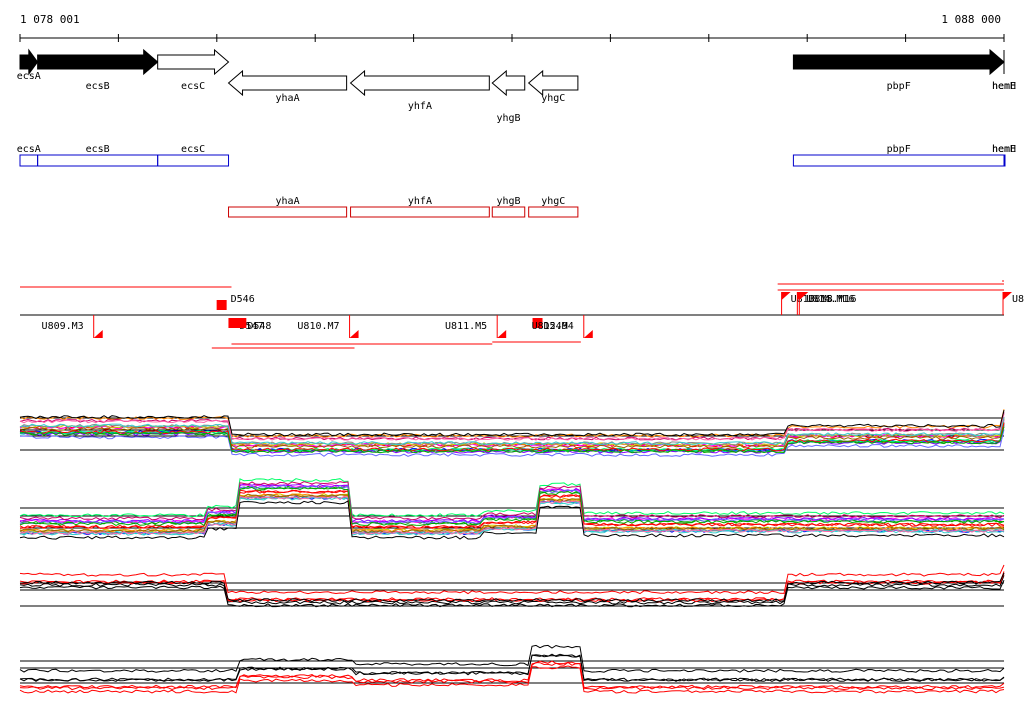  What do you see at coordinates (420, 201) in the screenshot?
I see `reverse-box-label-yhfA: yhfA` at bounding box center [420, 201].